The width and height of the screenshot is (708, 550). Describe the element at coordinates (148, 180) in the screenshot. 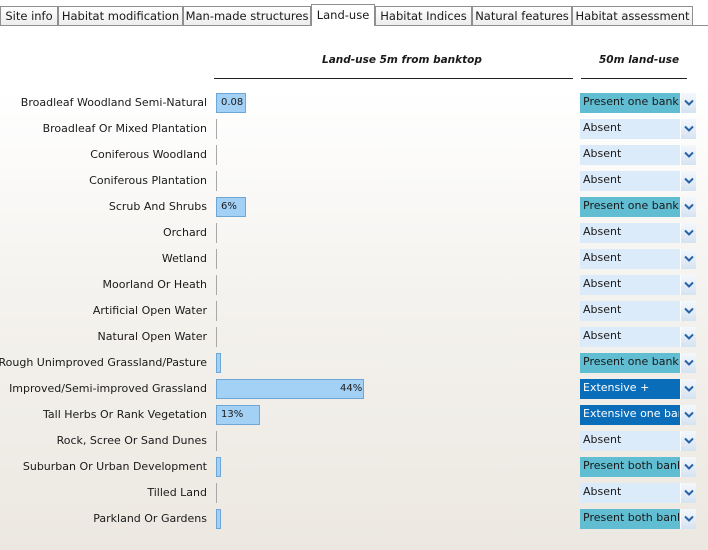

I see `land-use-label: Coniferous Plantation` at that location.